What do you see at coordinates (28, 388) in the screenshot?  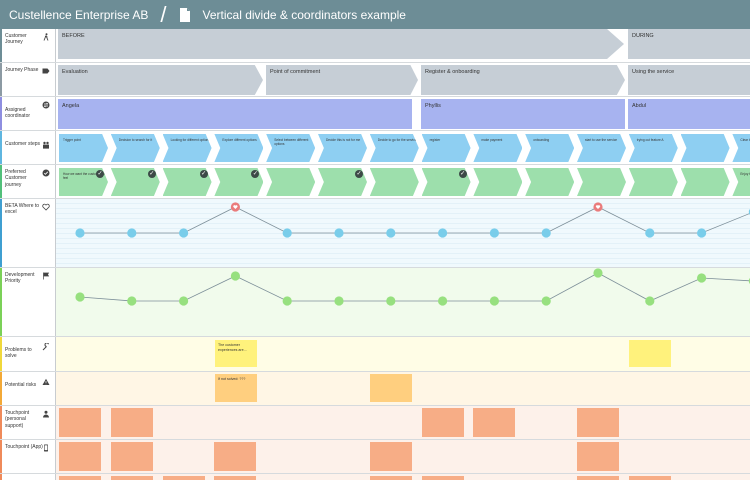 I see `lane-label: Potential risks` at bounding box center [28, 388].